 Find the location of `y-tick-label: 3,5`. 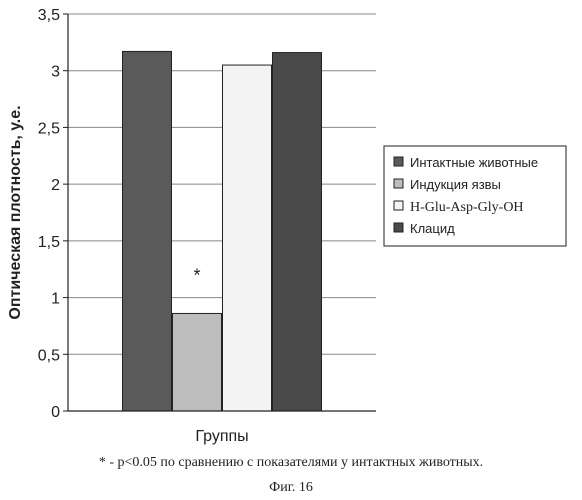

y-tick-label: 3,5 is located at coordinates (49, 15).